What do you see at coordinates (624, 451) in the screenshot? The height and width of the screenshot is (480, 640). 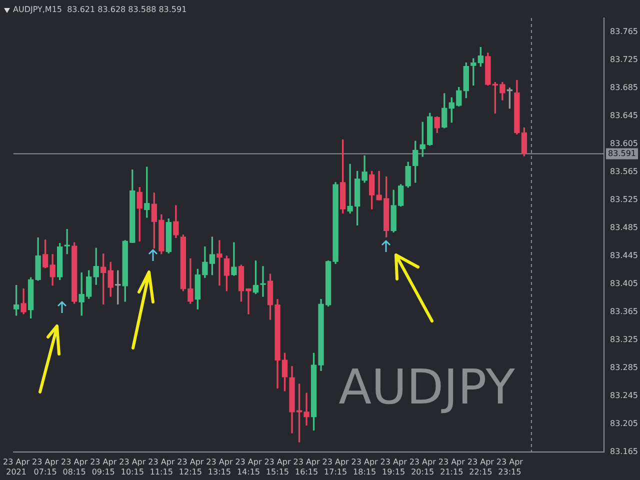 I see `y-tick-label: 83.165` at bounding box center [624, 451].